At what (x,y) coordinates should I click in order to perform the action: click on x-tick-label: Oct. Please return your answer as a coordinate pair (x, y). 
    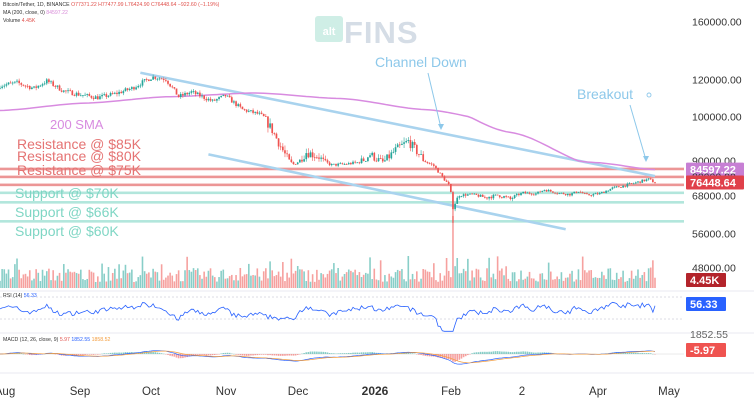
    Looking at the image, I should click on (151, 392).